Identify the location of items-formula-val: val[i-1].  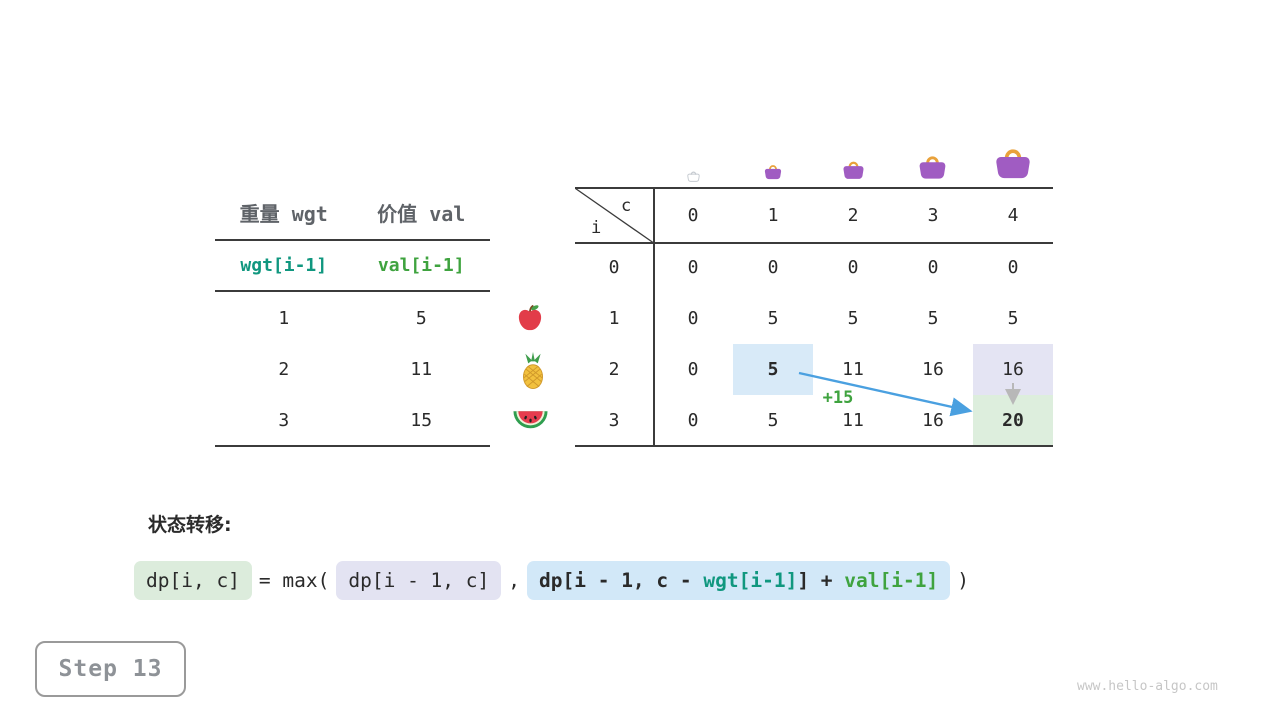
(421, 265).